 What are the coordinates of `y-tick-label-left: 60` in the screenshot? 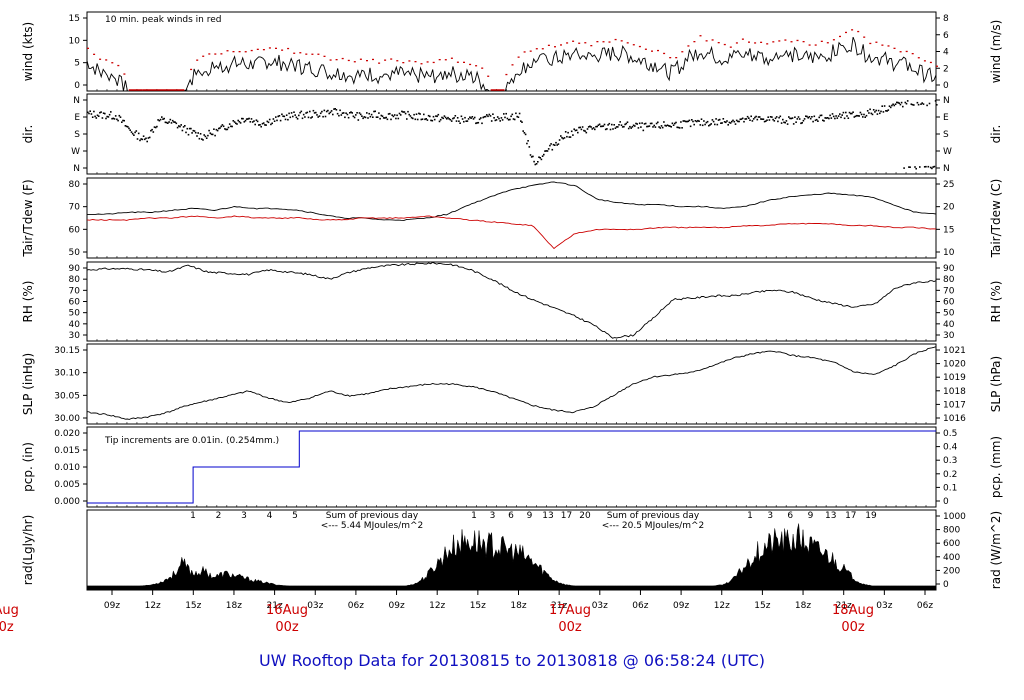 It's located at (75, 230).